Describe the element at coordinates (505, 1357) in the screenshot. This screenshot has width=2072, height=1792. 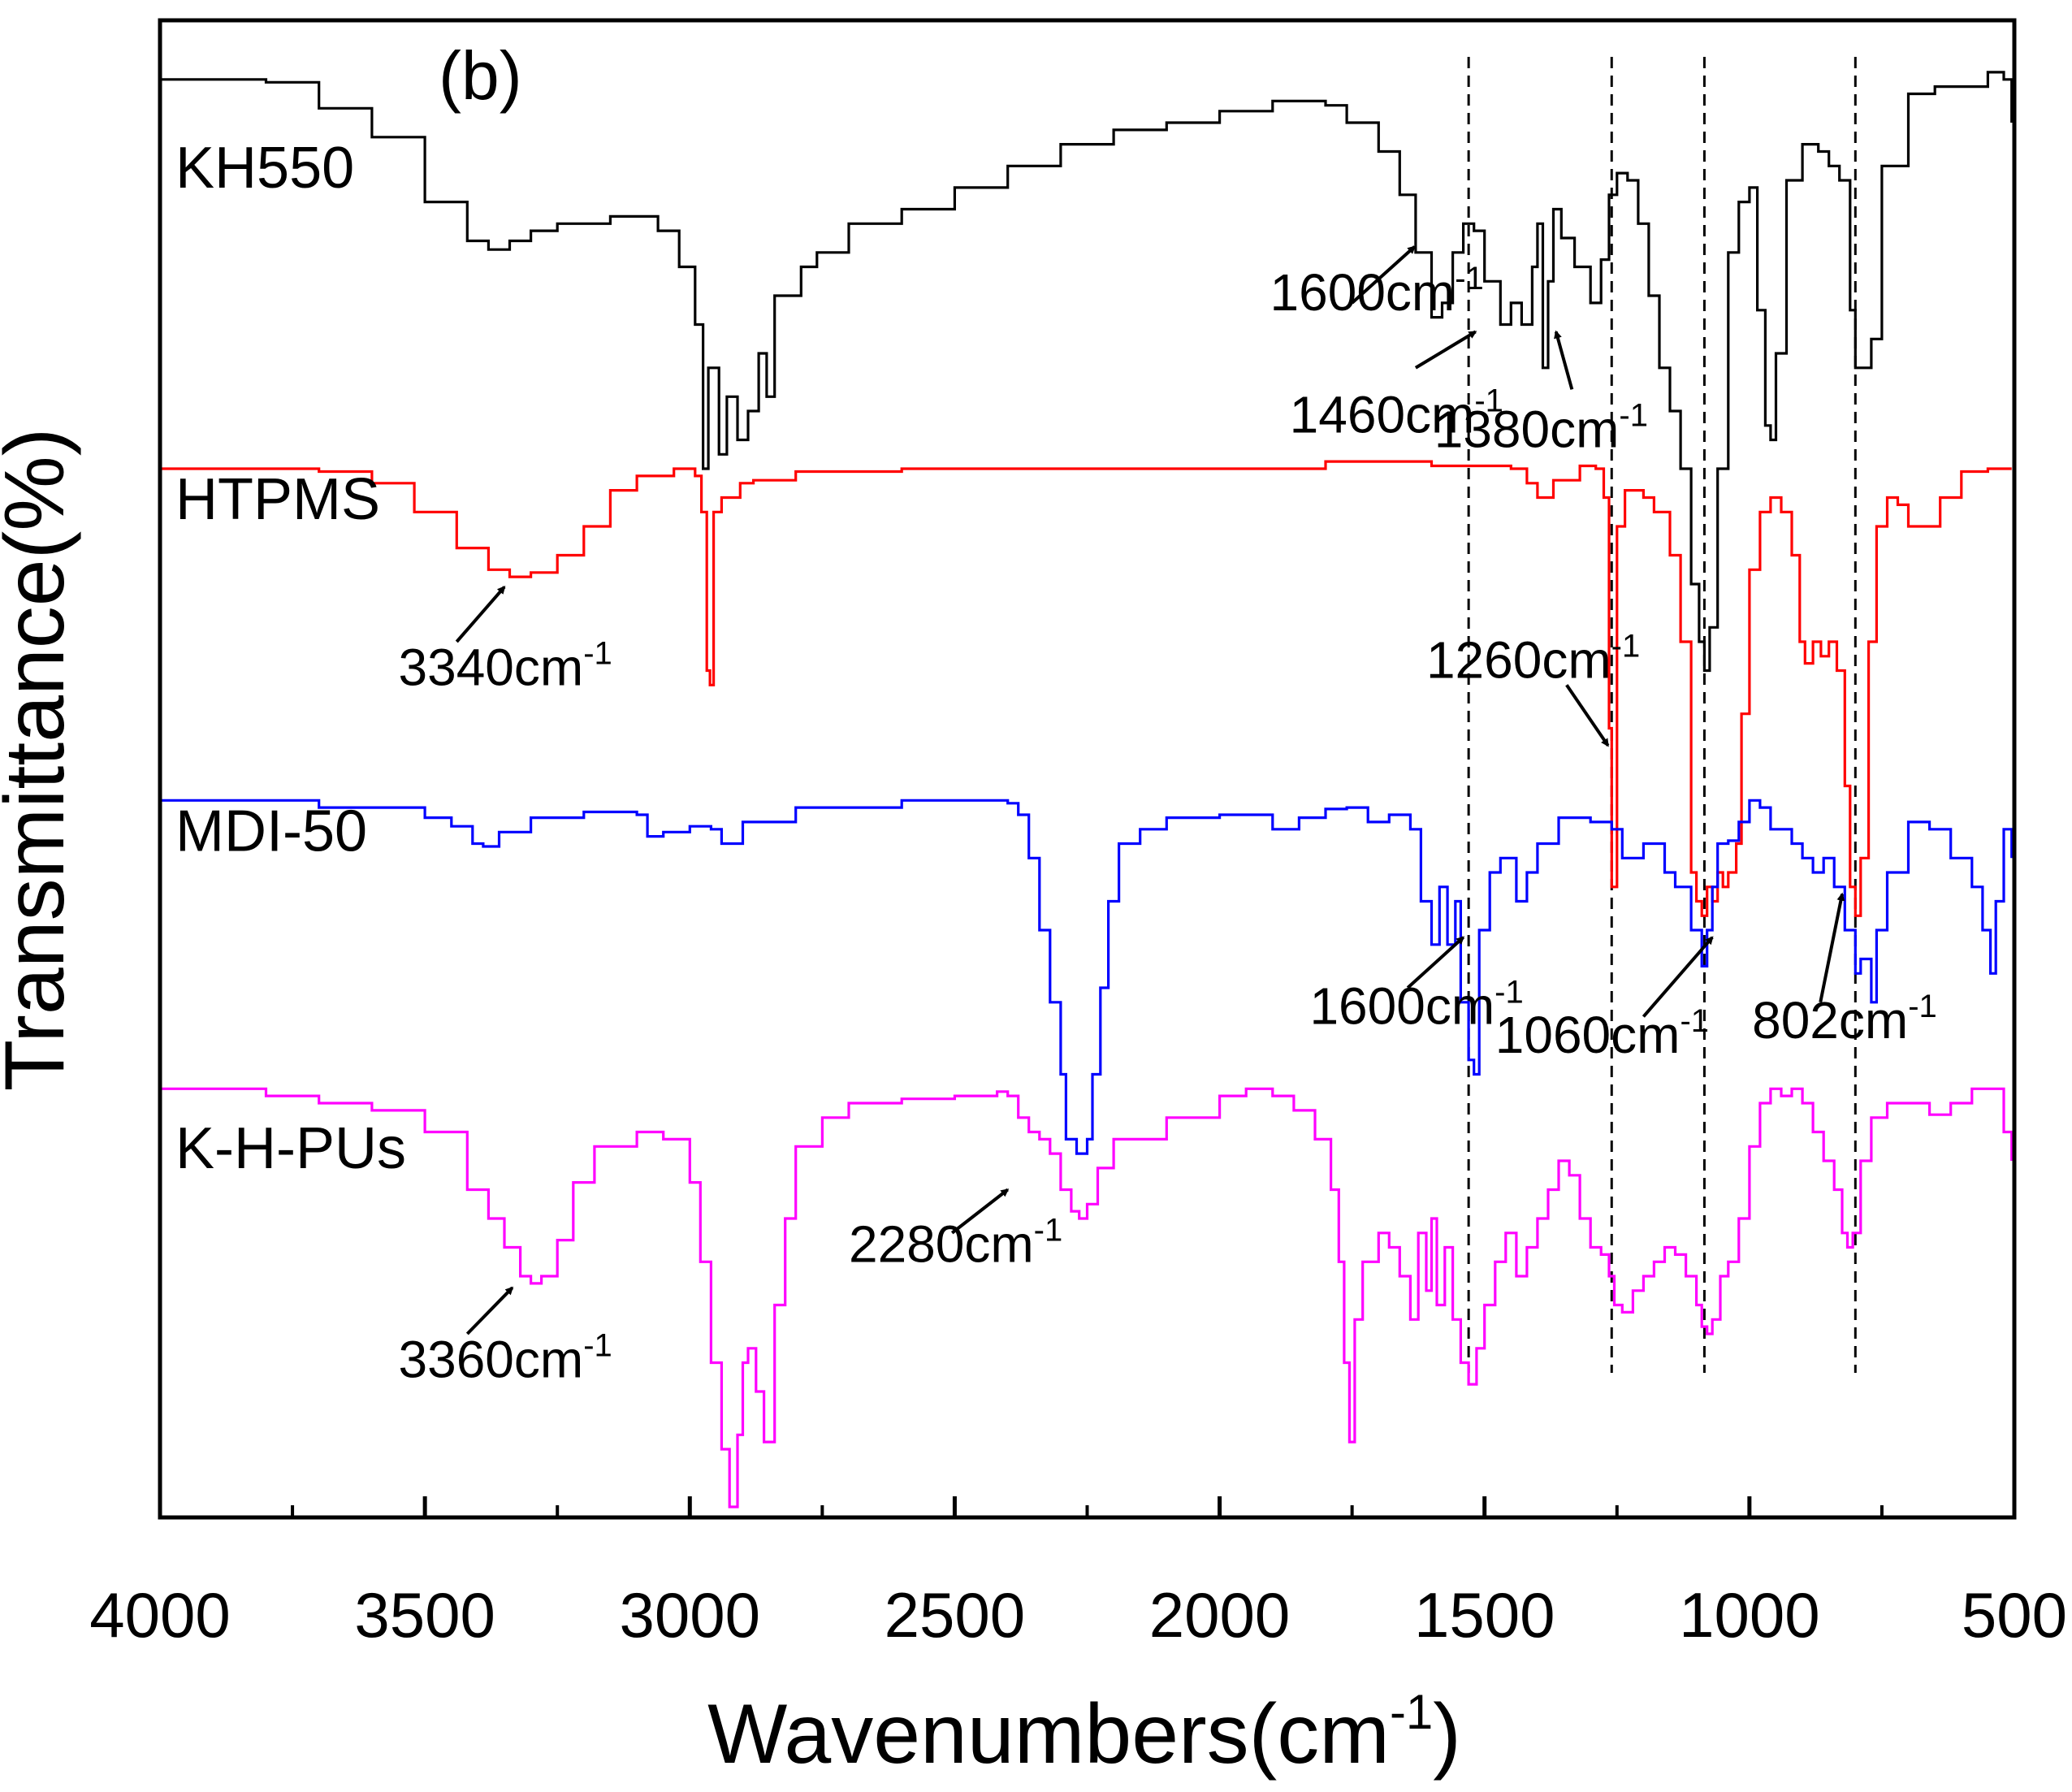
I see `annotation-label-9: 3360cm-1` at that location.